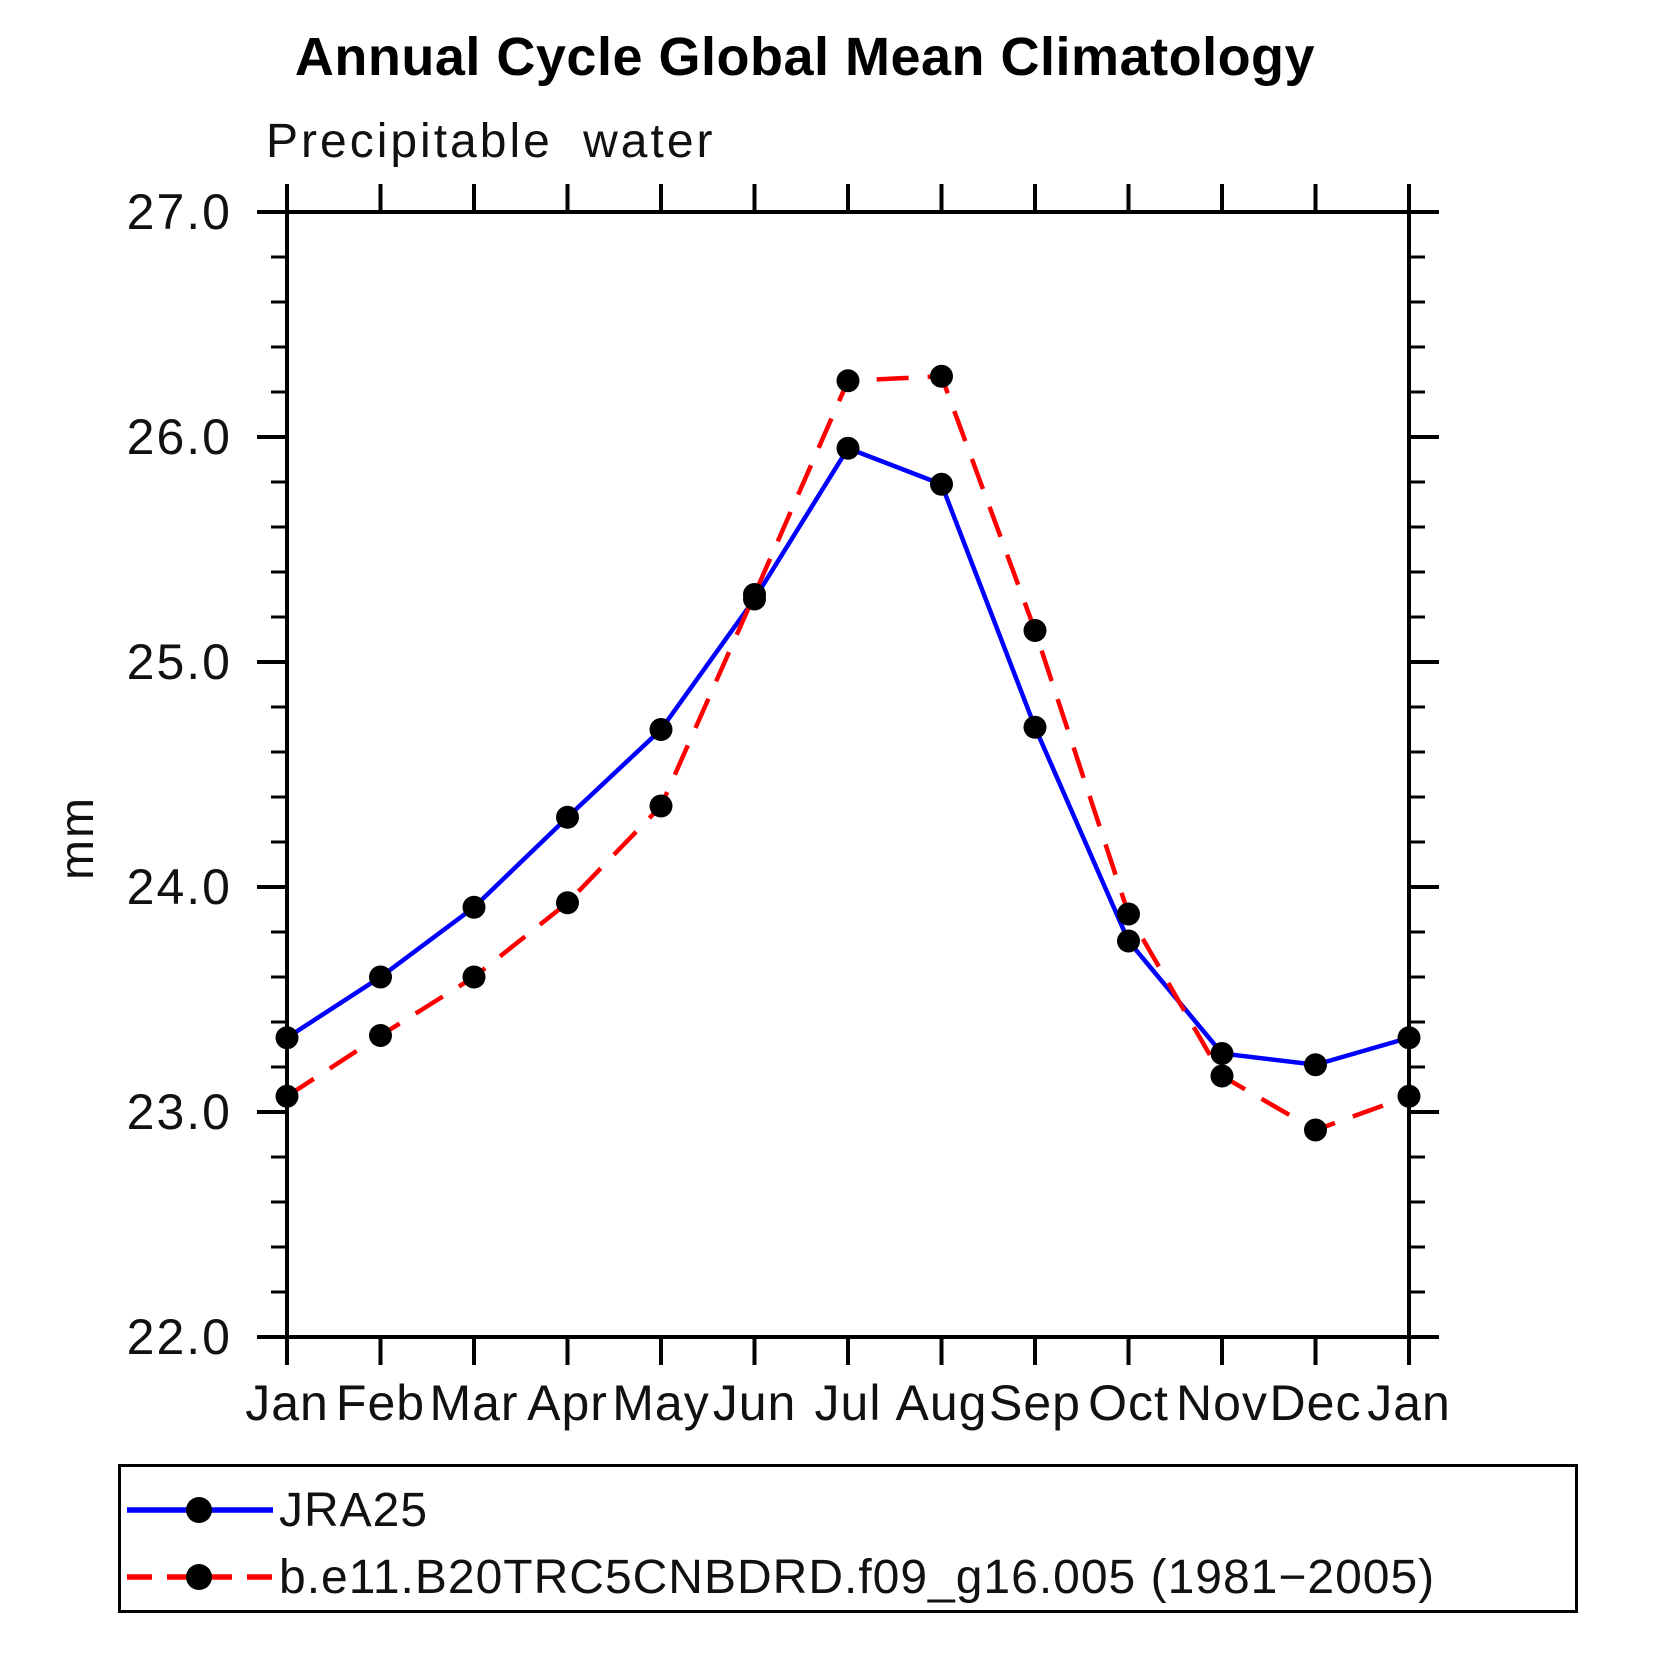  What do you see at coordinates (1222, 1403) in the screenshot?
I see `x-tick-label: Nov` at bounding box center [1222, 1403].